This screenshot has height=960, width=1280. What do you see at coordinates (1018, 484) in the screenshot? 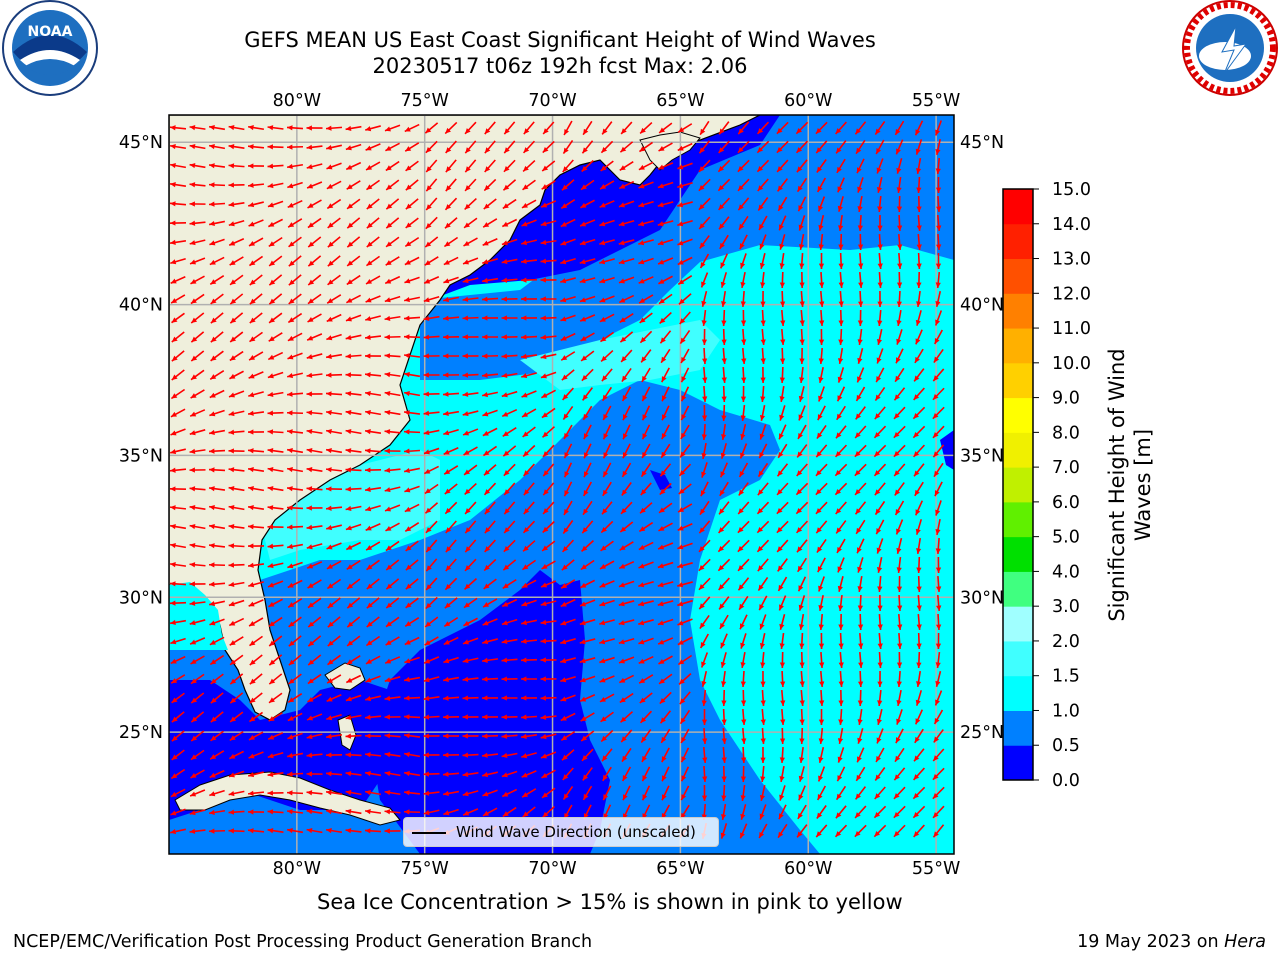
I see `colorbar` at bounding box center [1018, 484].